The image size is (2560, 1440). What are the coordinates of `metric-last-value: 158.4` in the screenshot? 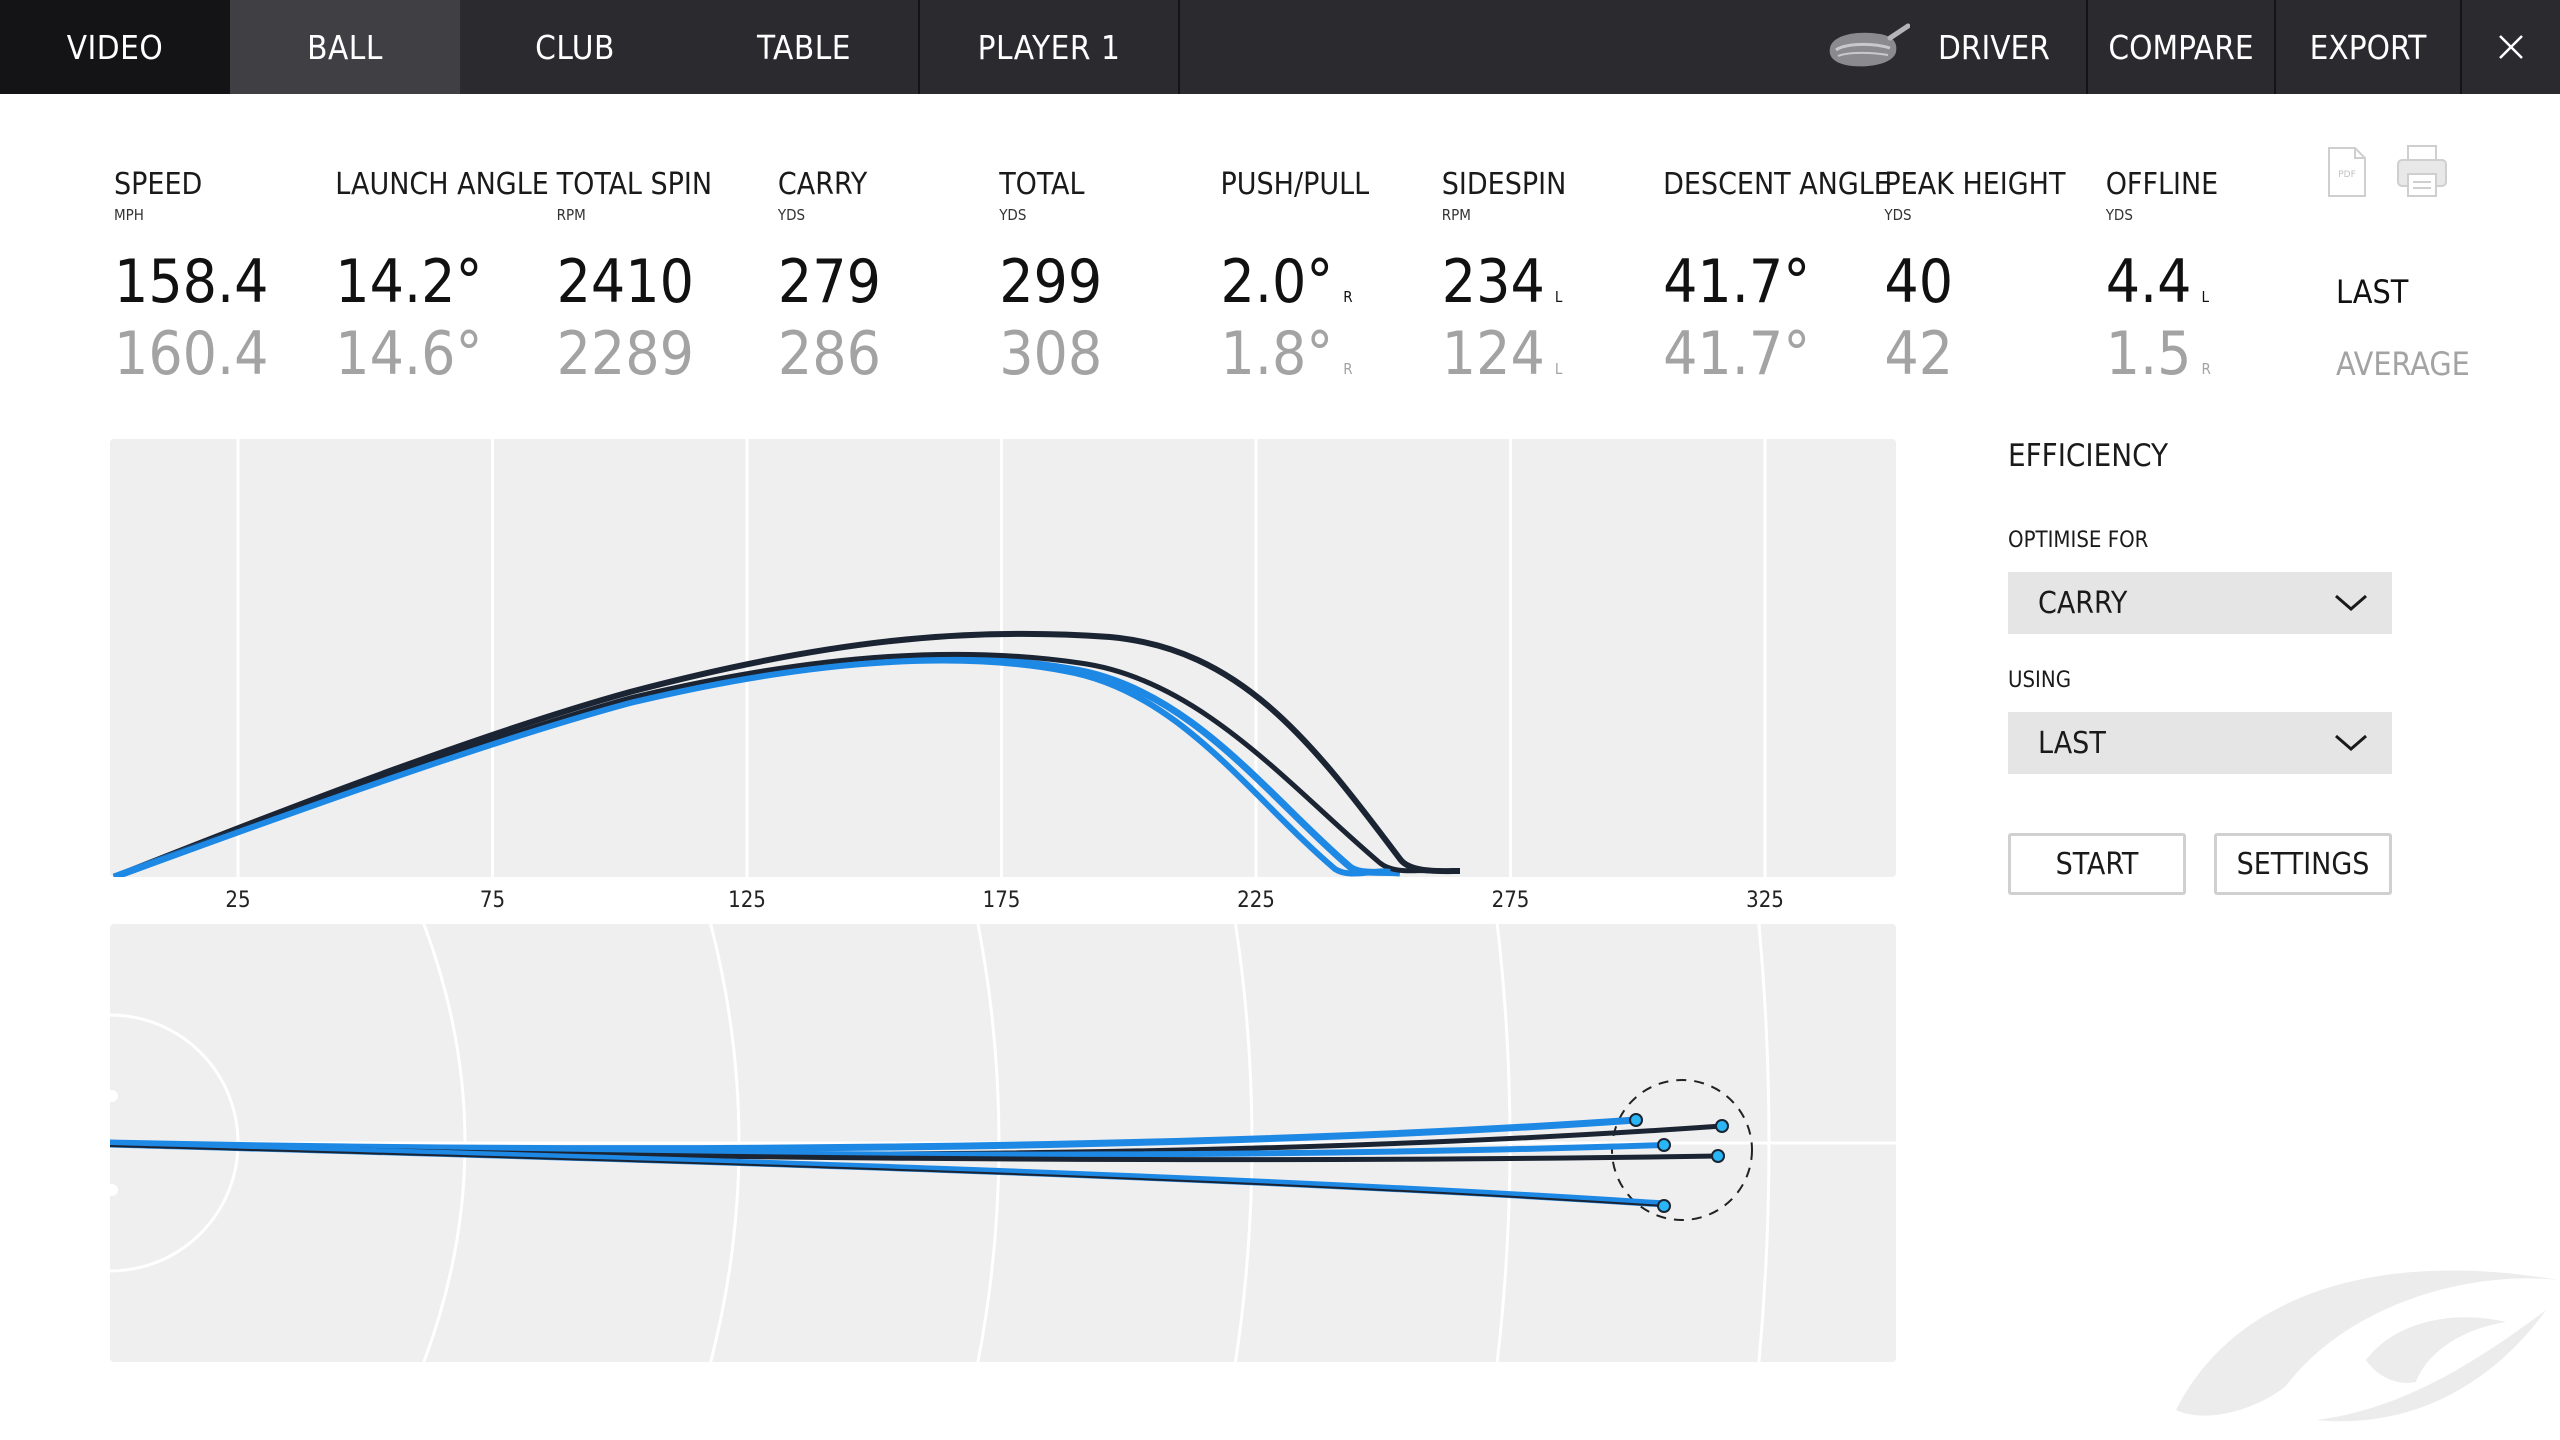 It's located at (191, 282).